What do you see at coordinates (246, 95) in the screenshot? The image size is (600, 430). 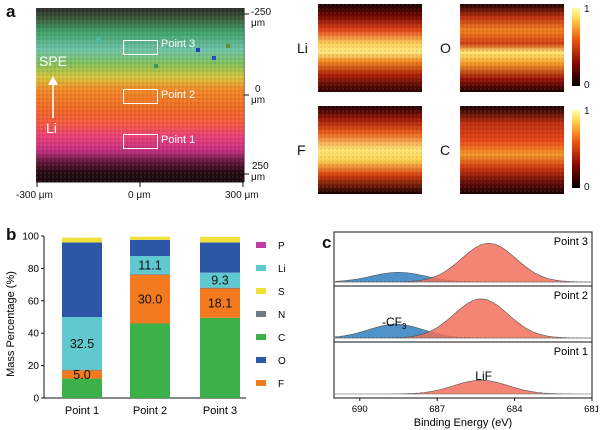 I see `right-axis` at bounding box center [246, 95].